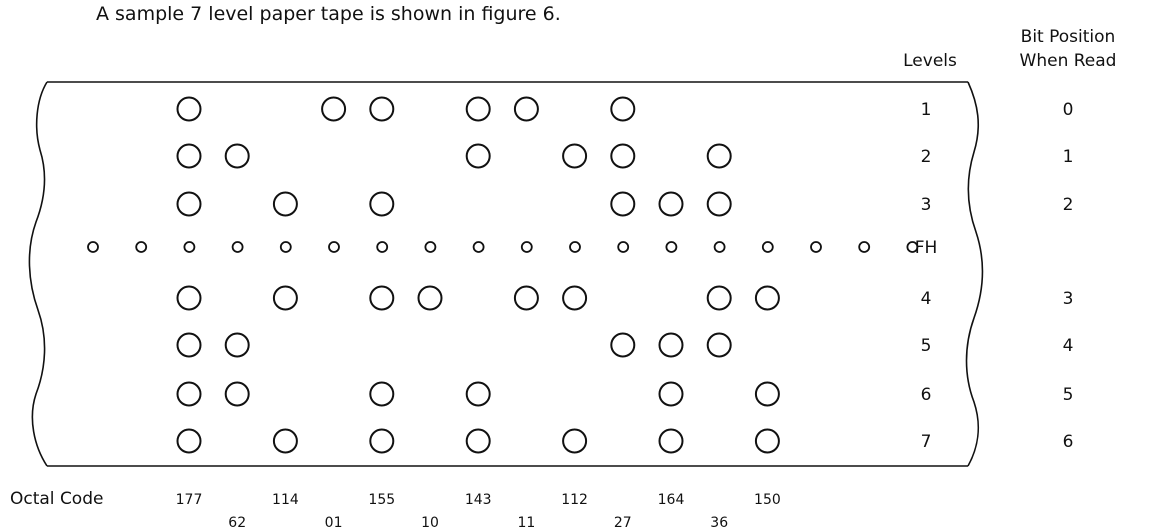  What do you see at coordinates (1068, 205) in the screenshot?
I see `bit-position-label: 2` at bounding box center [1068, 205].